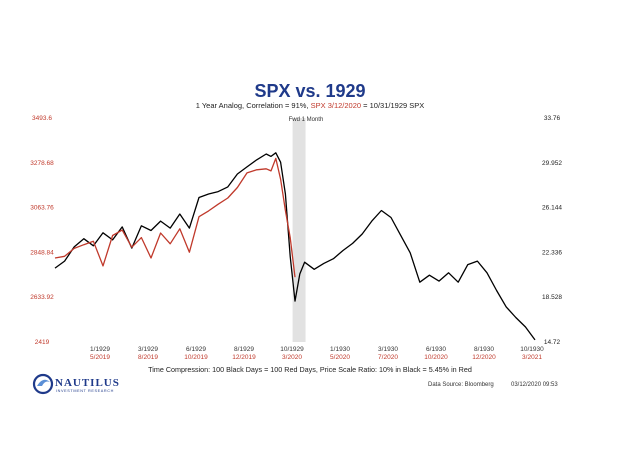 Image resolution: width=620 pixels, height=465 pixels. What do you see at coordinates (299, 230) in the screenshot?
I see `shaded-region` at bounding box center [299, 230].